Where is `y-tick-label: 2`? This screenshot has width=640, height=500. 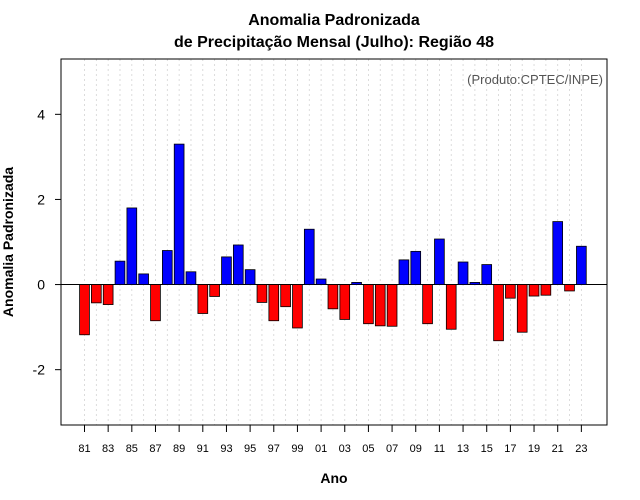 y-tick-label: 2 is located at coordinates (41, 199).